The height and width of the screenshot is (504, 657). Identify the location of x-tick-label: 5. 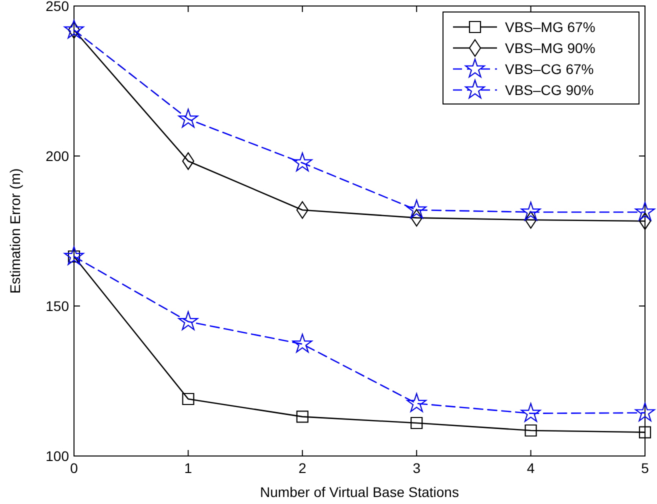
(645, 468).